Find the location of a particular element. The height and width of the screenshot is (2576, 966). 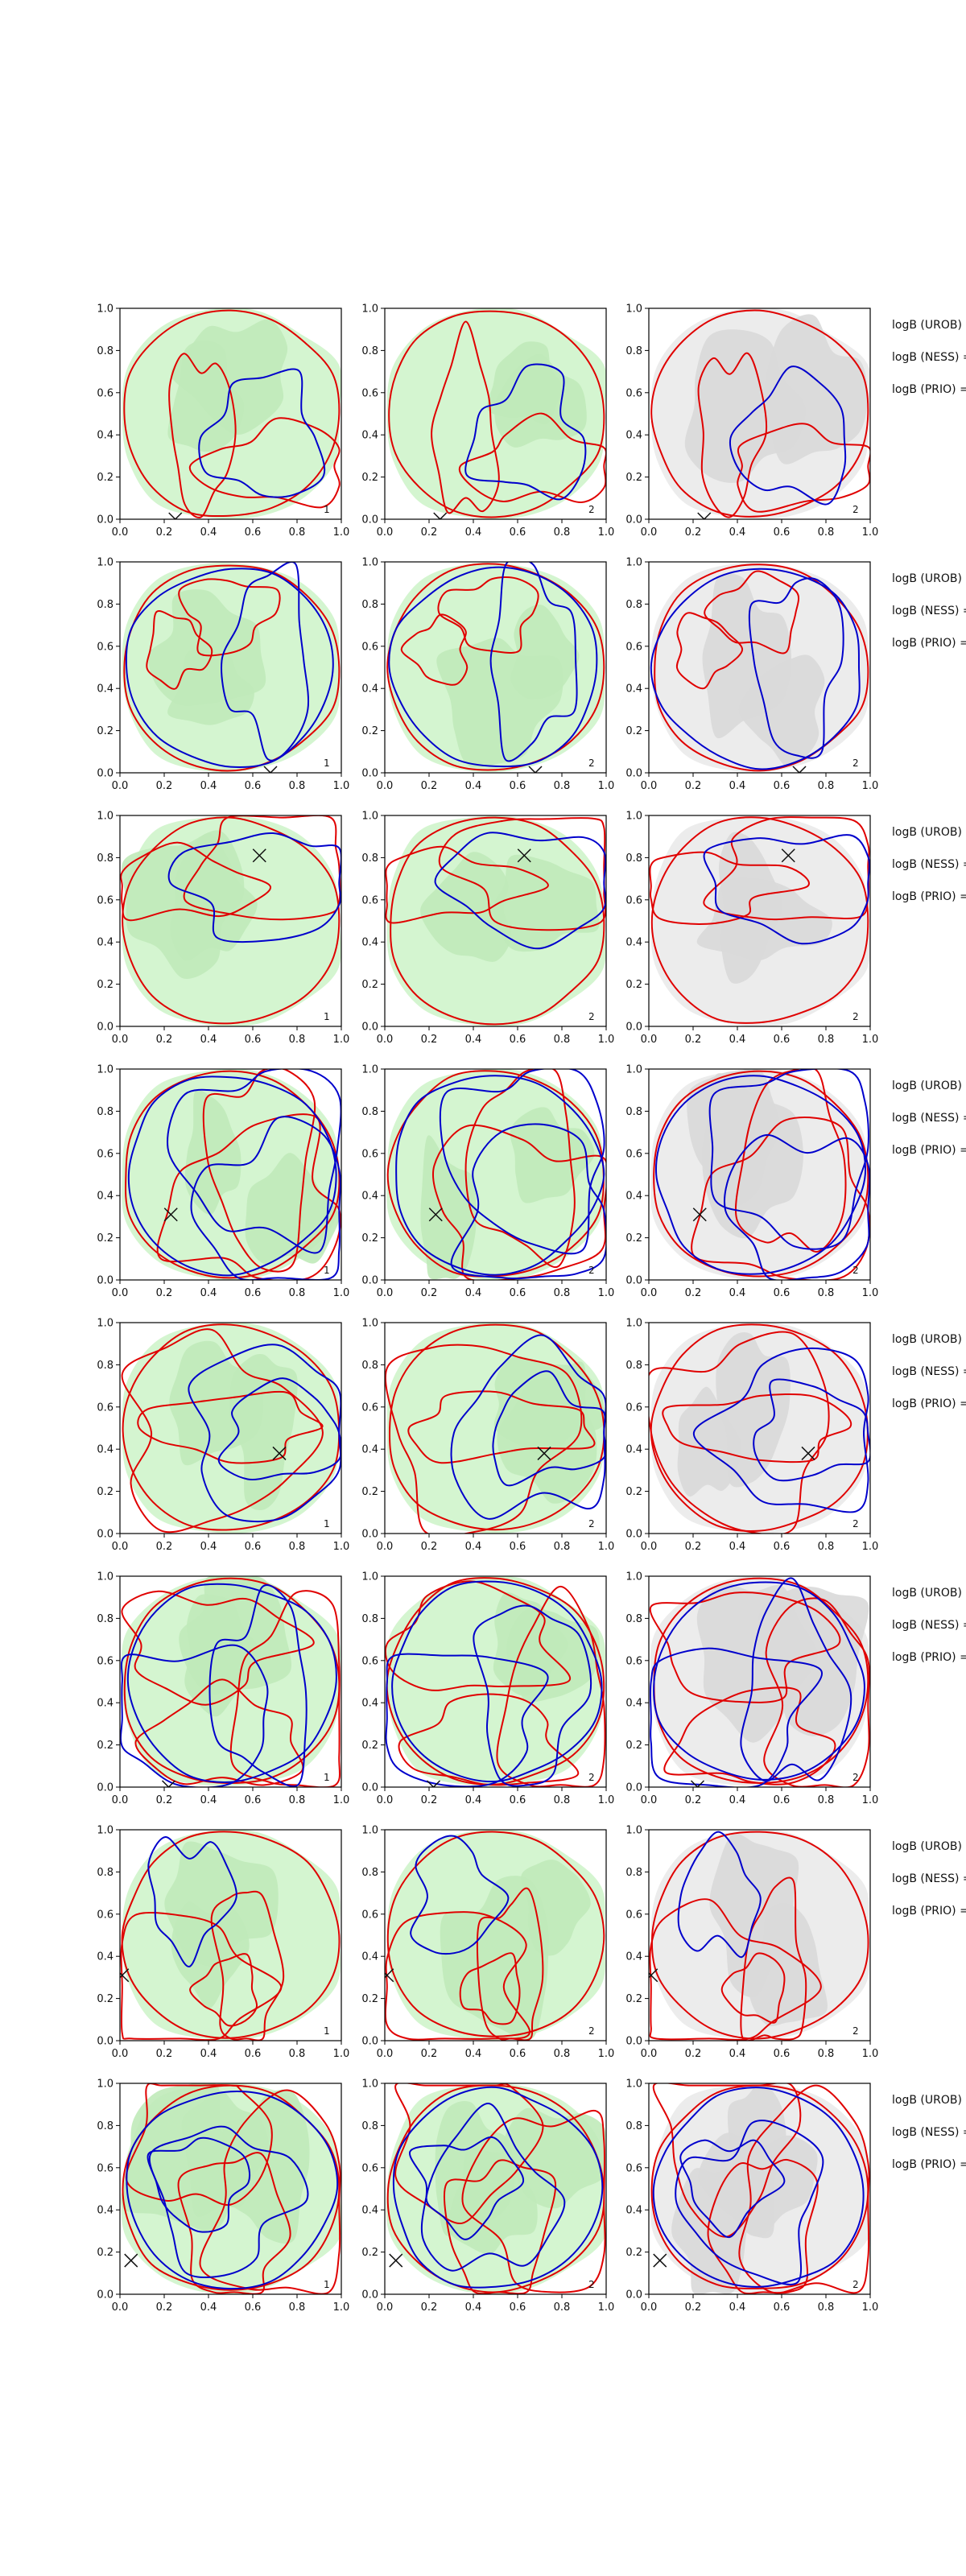

contour-red-outer is located at coordinates (495, 1934).